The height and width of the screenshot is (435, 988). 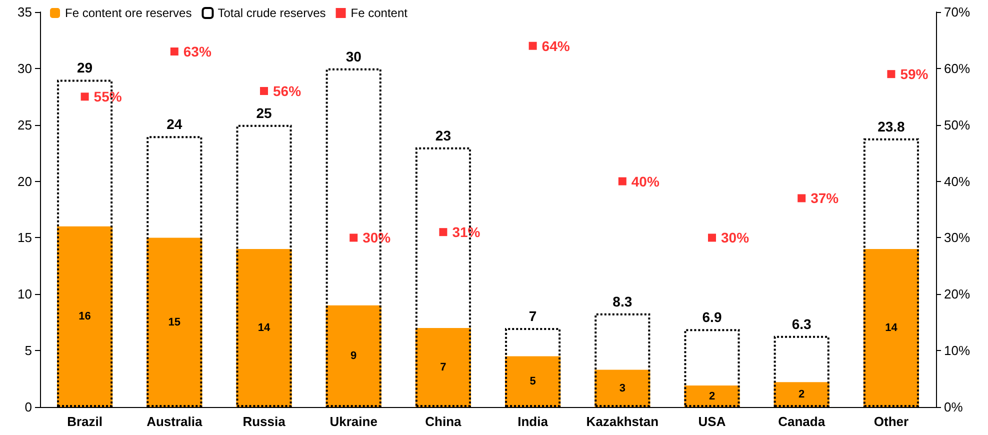 I want to click on data-label: 6.3, so click(x=802, y=324).